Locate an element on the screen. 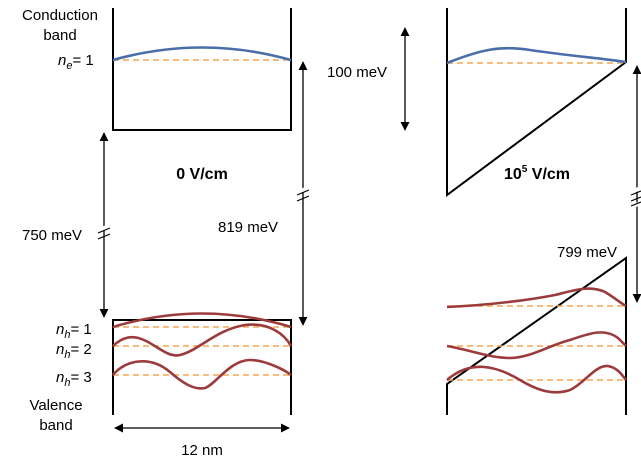 Image resolution: width=641 pixels, height=461 pixels. left-hole1-wavefunction is located at coordinates (202, 320).